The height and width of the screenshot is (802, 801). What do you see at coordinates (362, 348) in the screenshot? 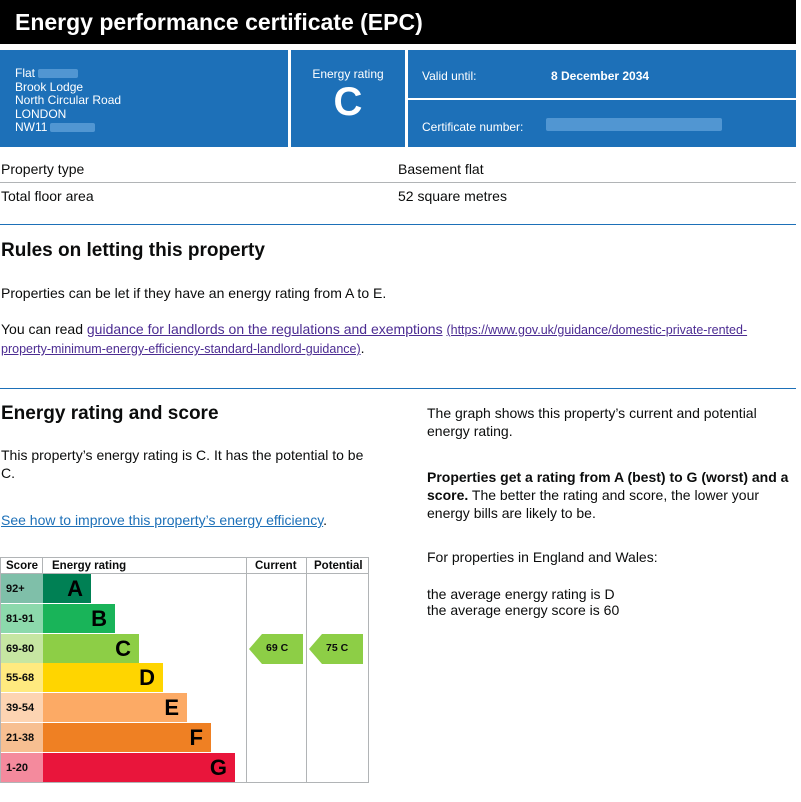
I see `guidance-suffix: .` at bounding box center [362, 348].